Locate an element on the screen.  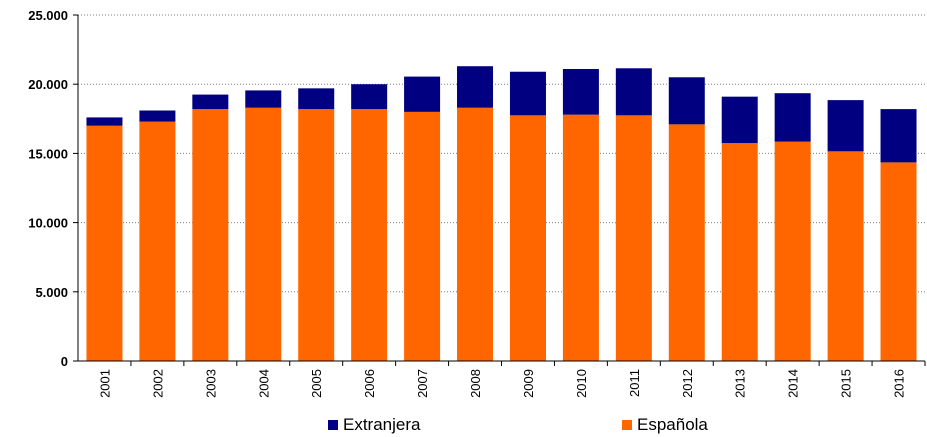
x-tick-label: 2006 is located at coordinates (369, 383).